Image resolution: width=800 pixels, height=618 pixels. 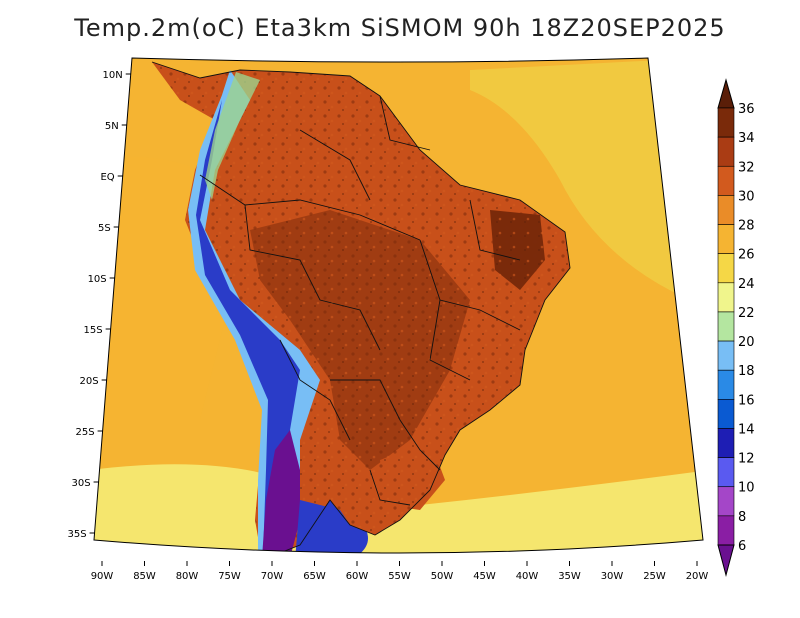 I want to click on lat-tick-label: 25S, so click(x=85, y=432).